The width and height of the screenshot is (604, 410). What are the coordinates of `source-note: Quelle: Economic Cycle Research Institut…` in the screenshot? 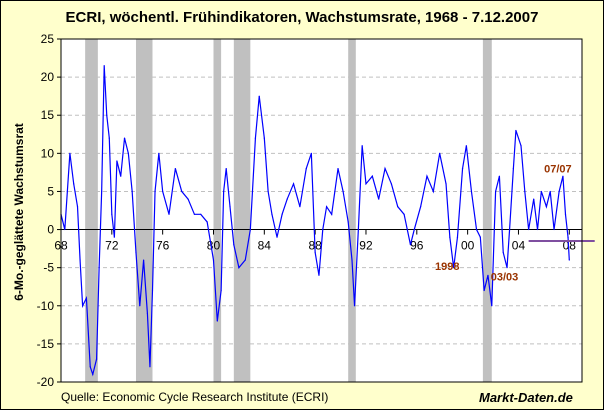 It's located at (195, 397).